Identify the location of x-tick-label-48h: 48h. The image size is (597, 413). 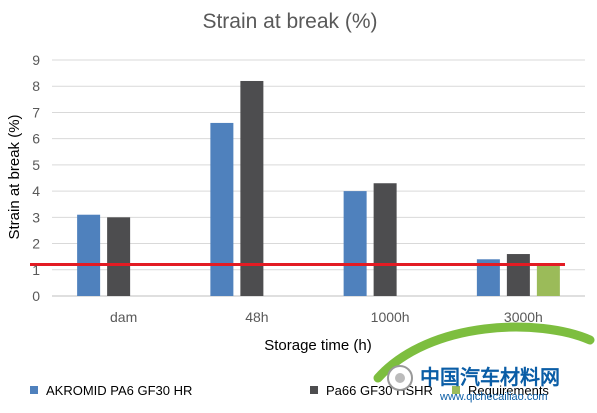
(256, 317).